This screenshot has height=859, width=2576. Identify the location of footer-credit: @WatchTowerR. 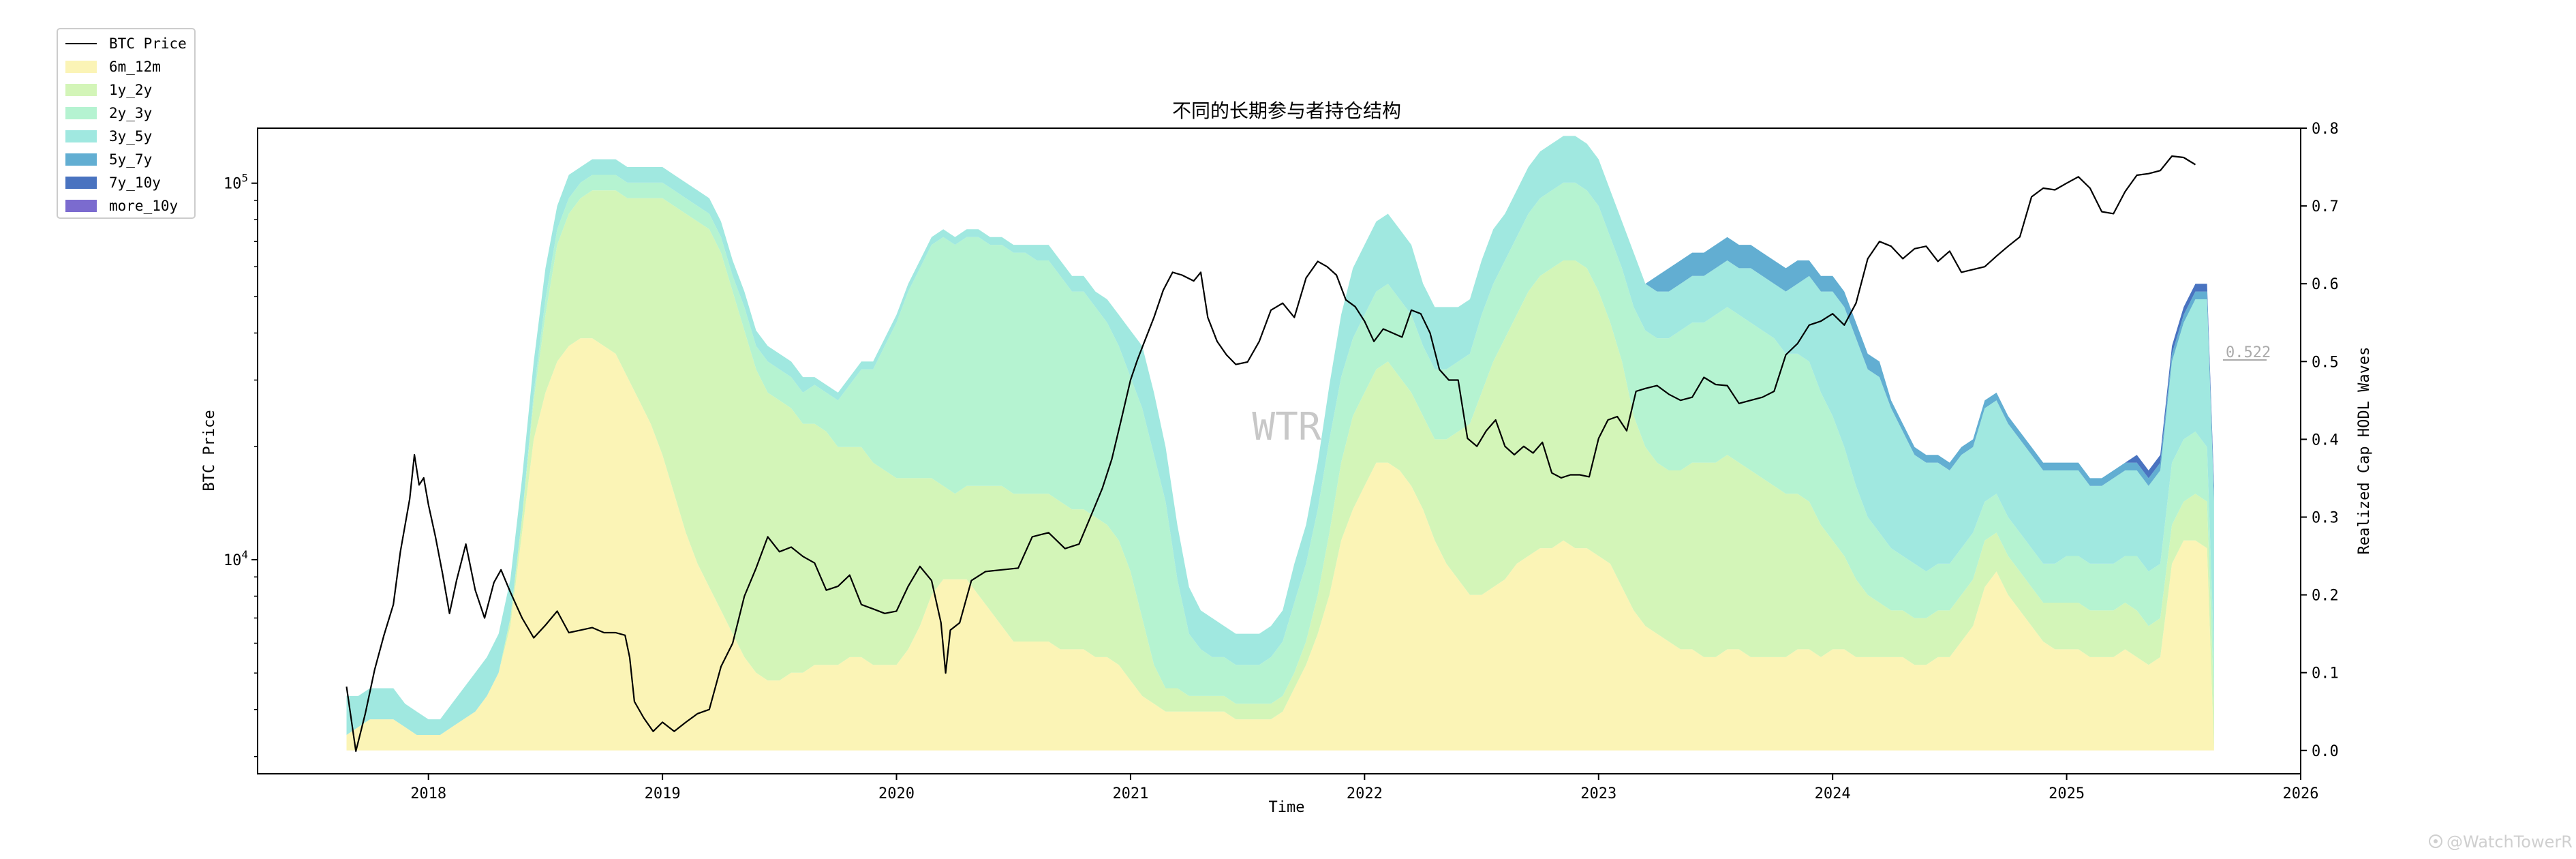
(2501, 842).